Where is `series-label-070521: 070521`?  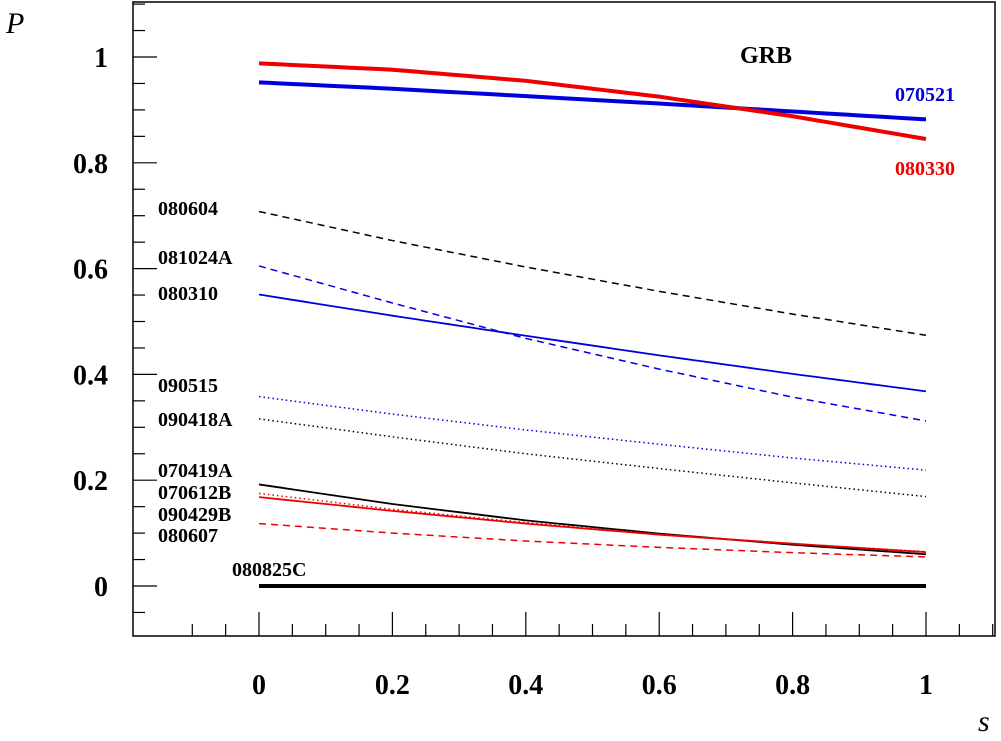
series-label-070521: 070521 is located at coordinates (925, 95).